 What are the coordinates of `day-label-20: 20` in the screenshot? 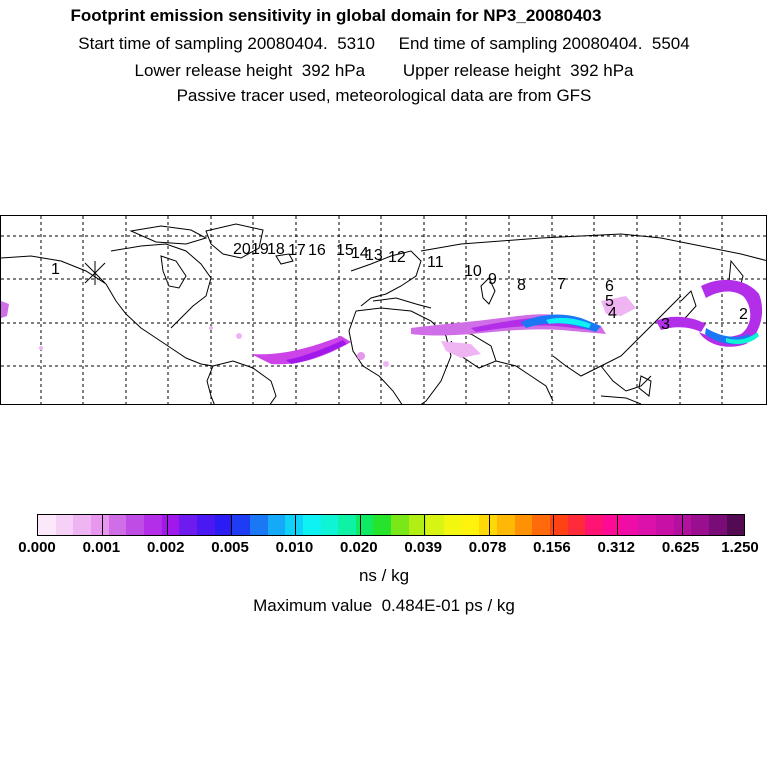 It's located at (242, 249).